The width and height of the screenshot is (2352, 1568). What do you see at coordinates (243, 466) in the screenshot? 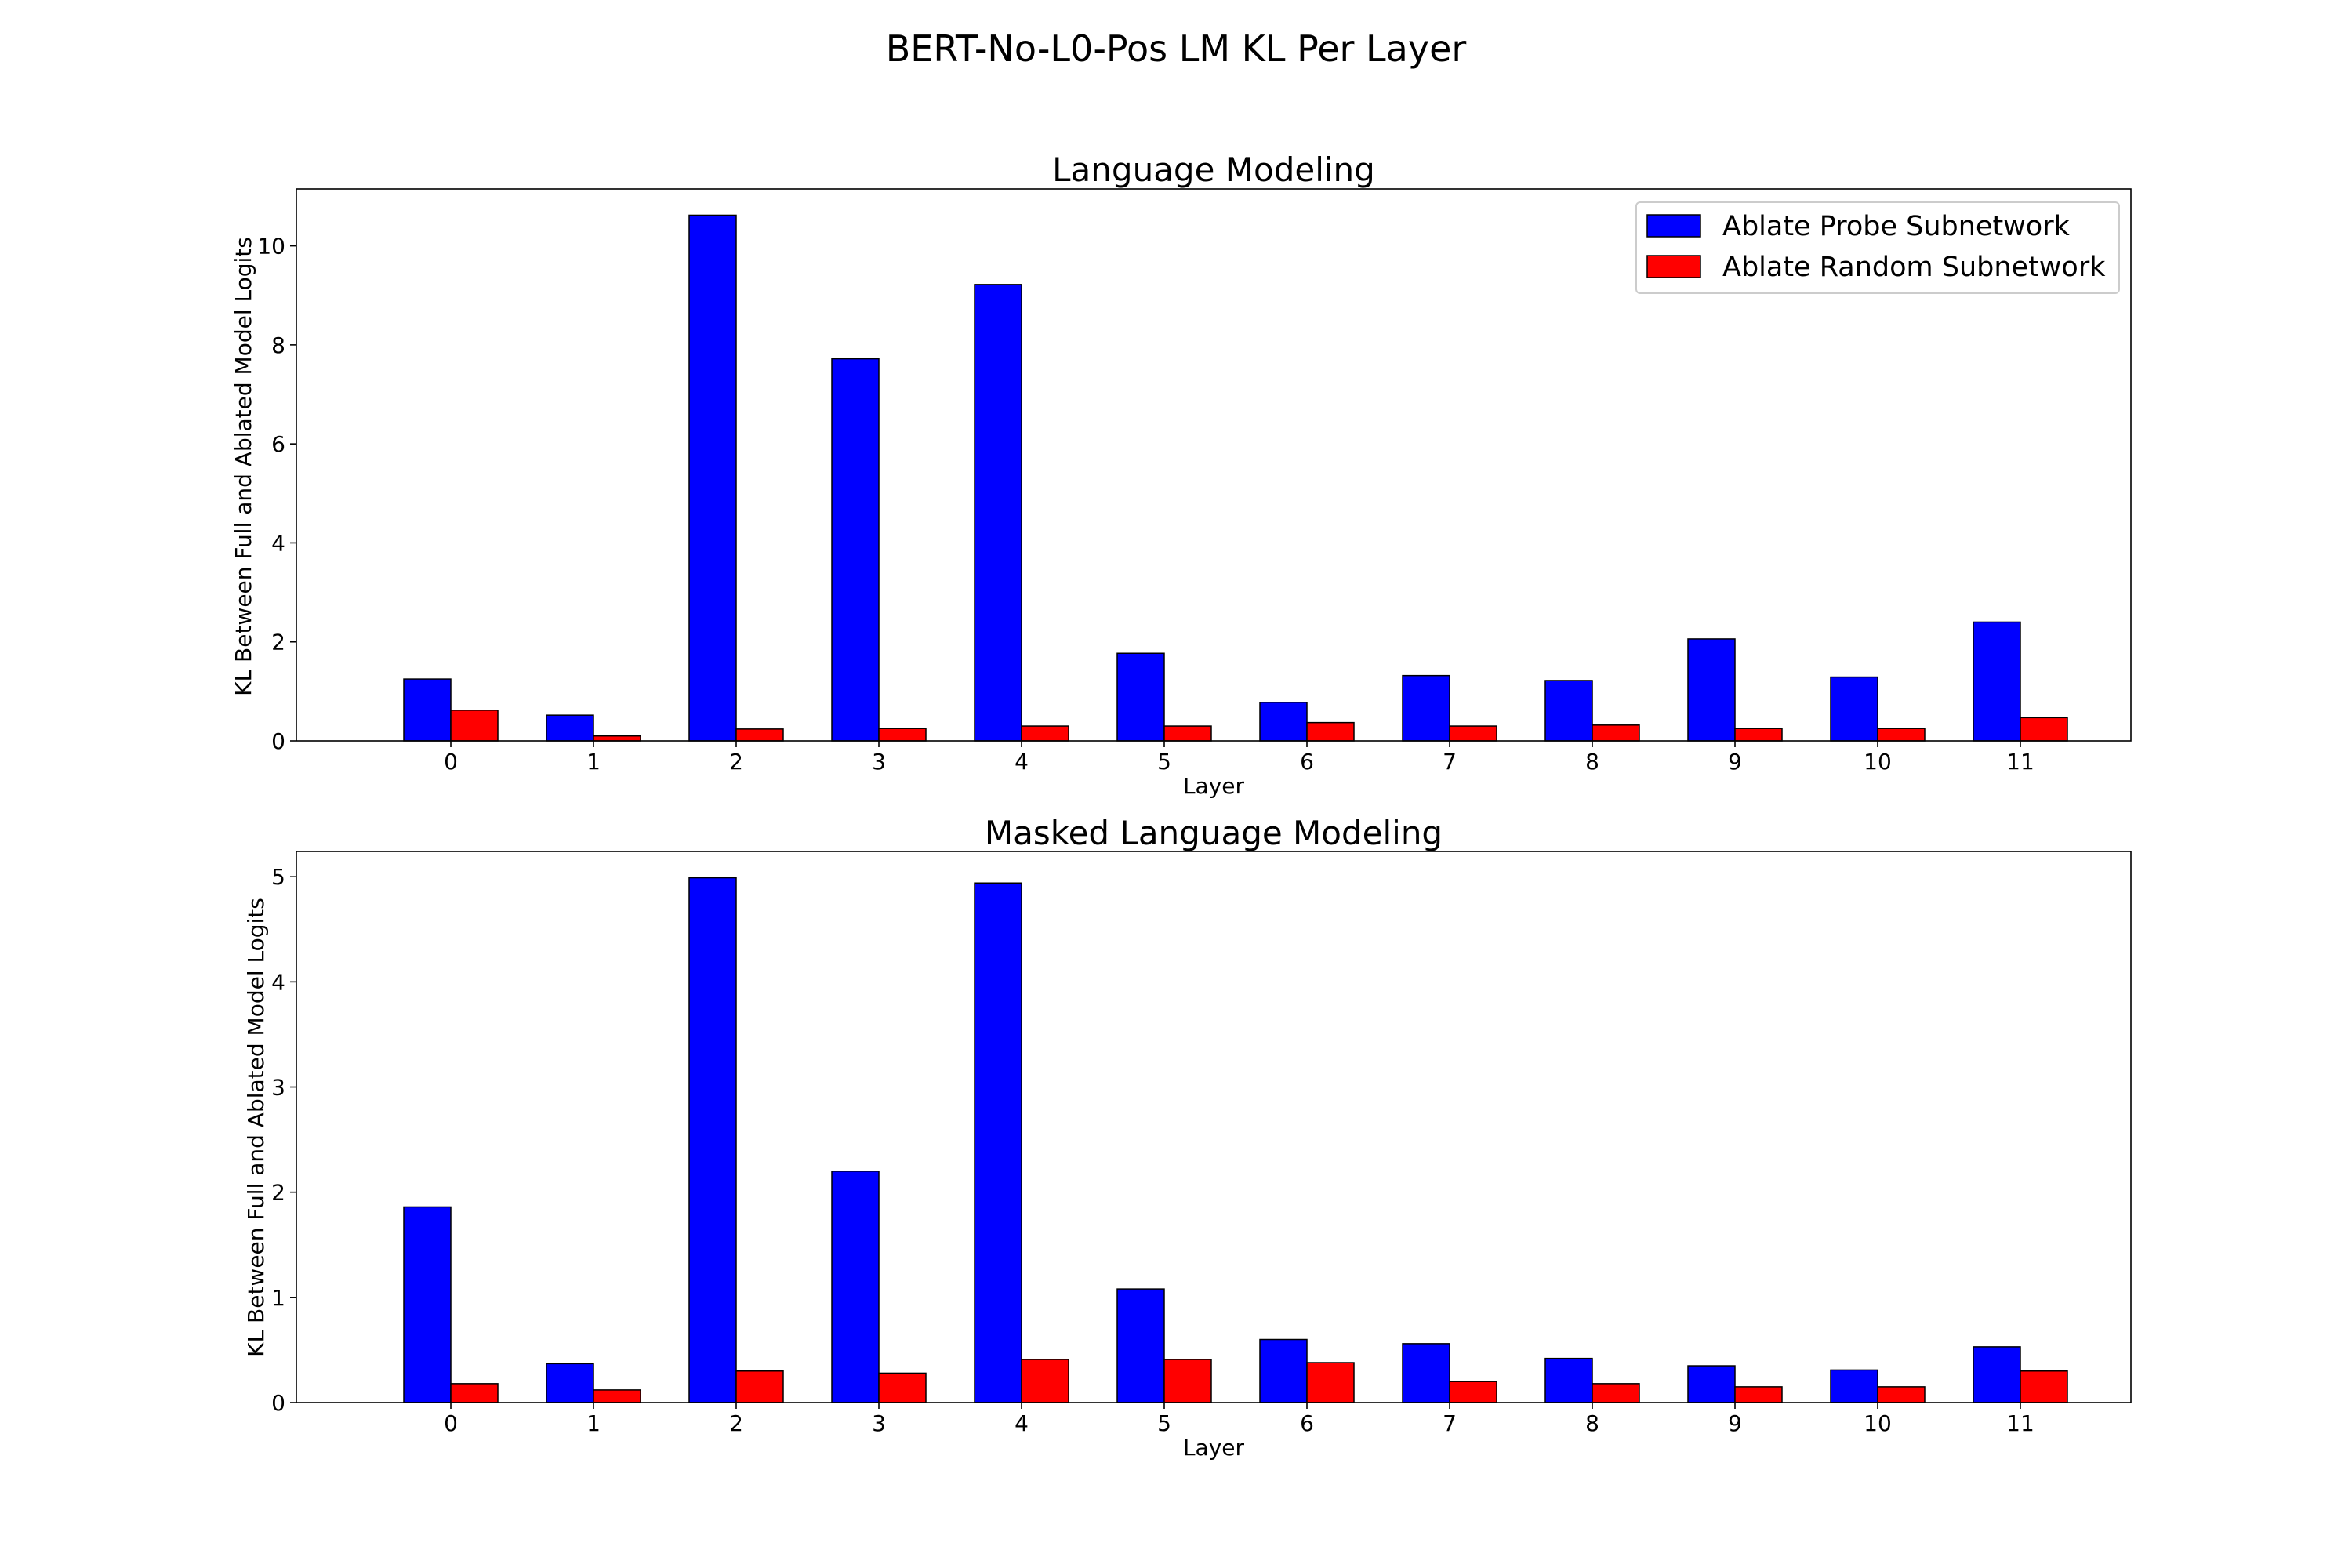
I see `language-modeling-ylabel: KL Between Full and Ablated Model Logits` at bounding box center [243, 466].